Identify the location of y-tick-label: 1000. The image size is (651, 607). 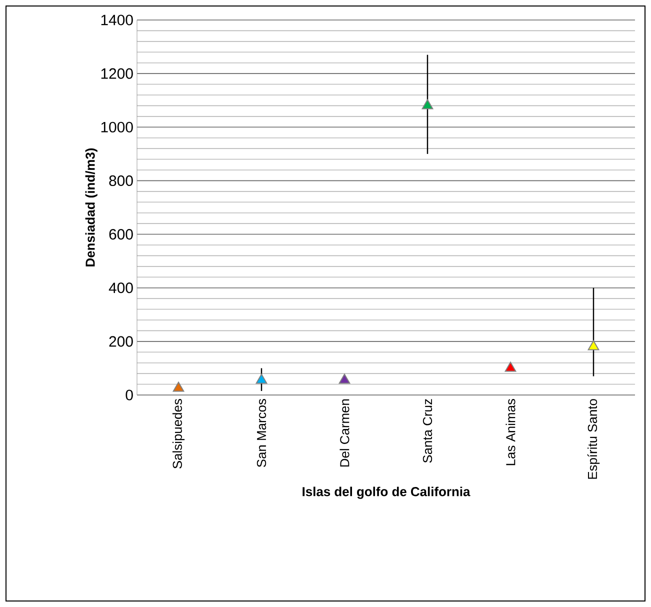
(117, 127).